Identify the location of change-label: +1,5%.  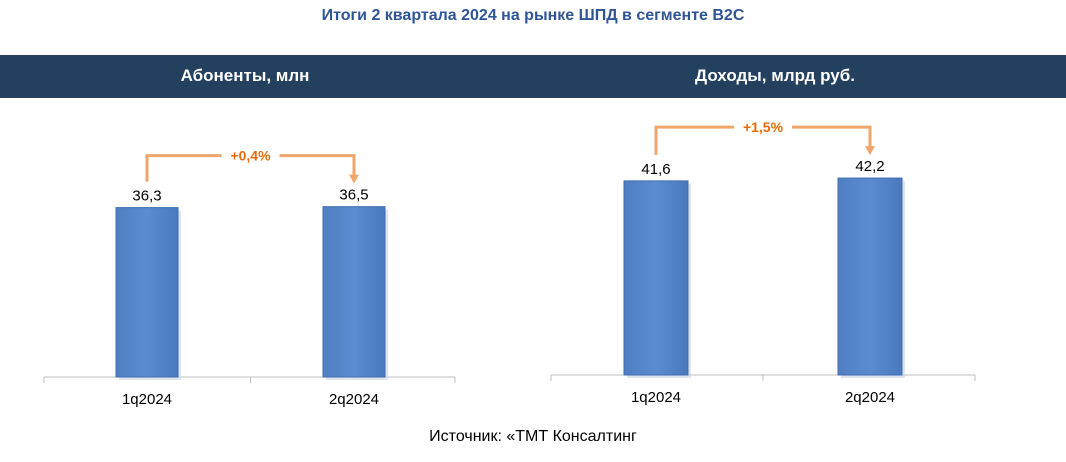
(763, 127).